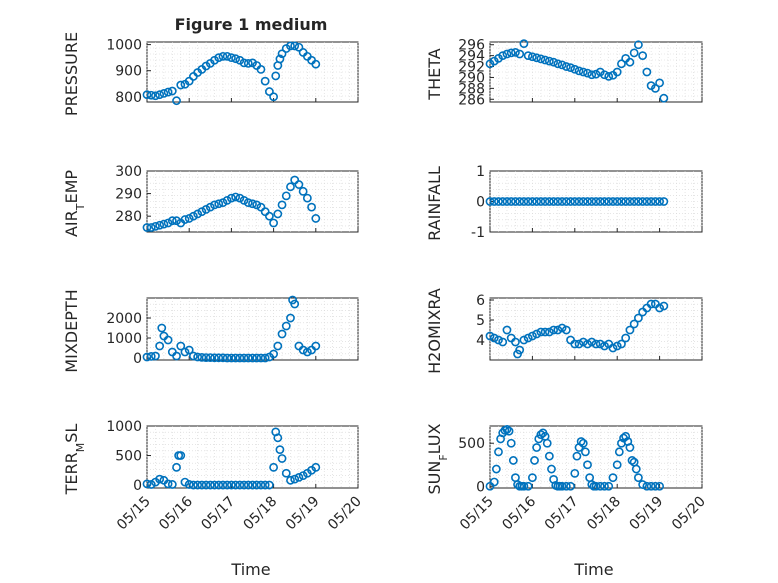 The height and width of the screenshot is (583, 778). What do you see at coordinates (471, 444) in the screenshot?
I see `y-tick-label: 500` at bounding box center [471, 444].